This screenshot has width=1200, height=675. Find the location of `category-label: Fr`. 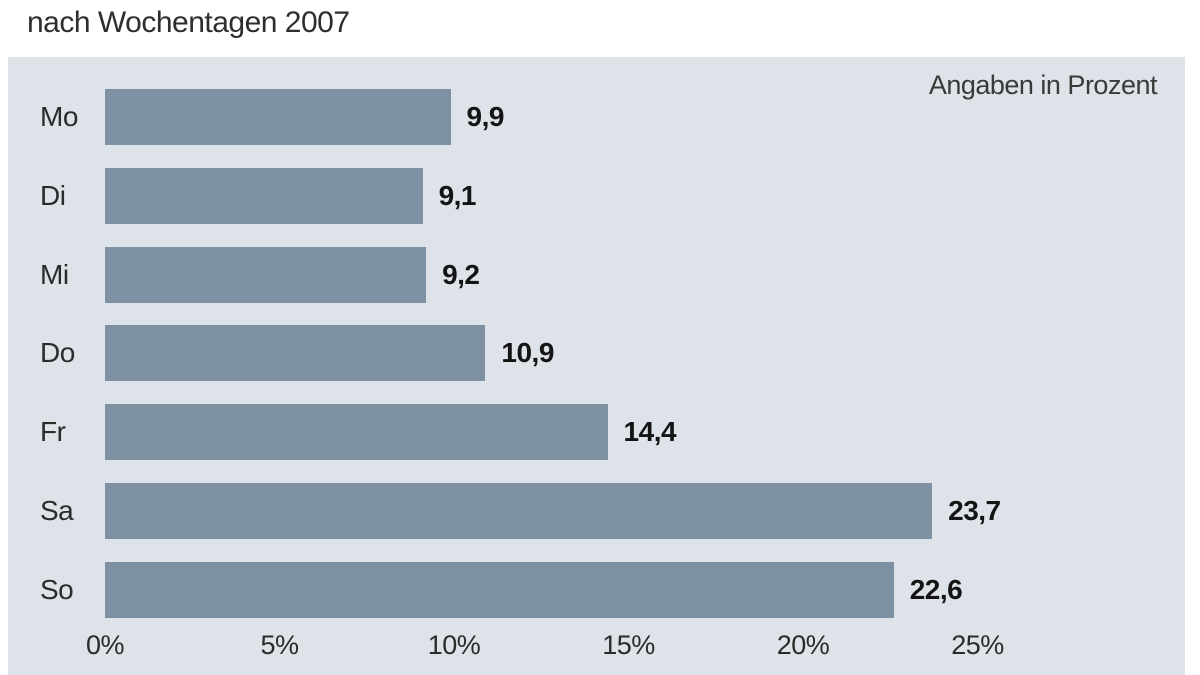

category-label: Fr is located at coordinates (53, 432).